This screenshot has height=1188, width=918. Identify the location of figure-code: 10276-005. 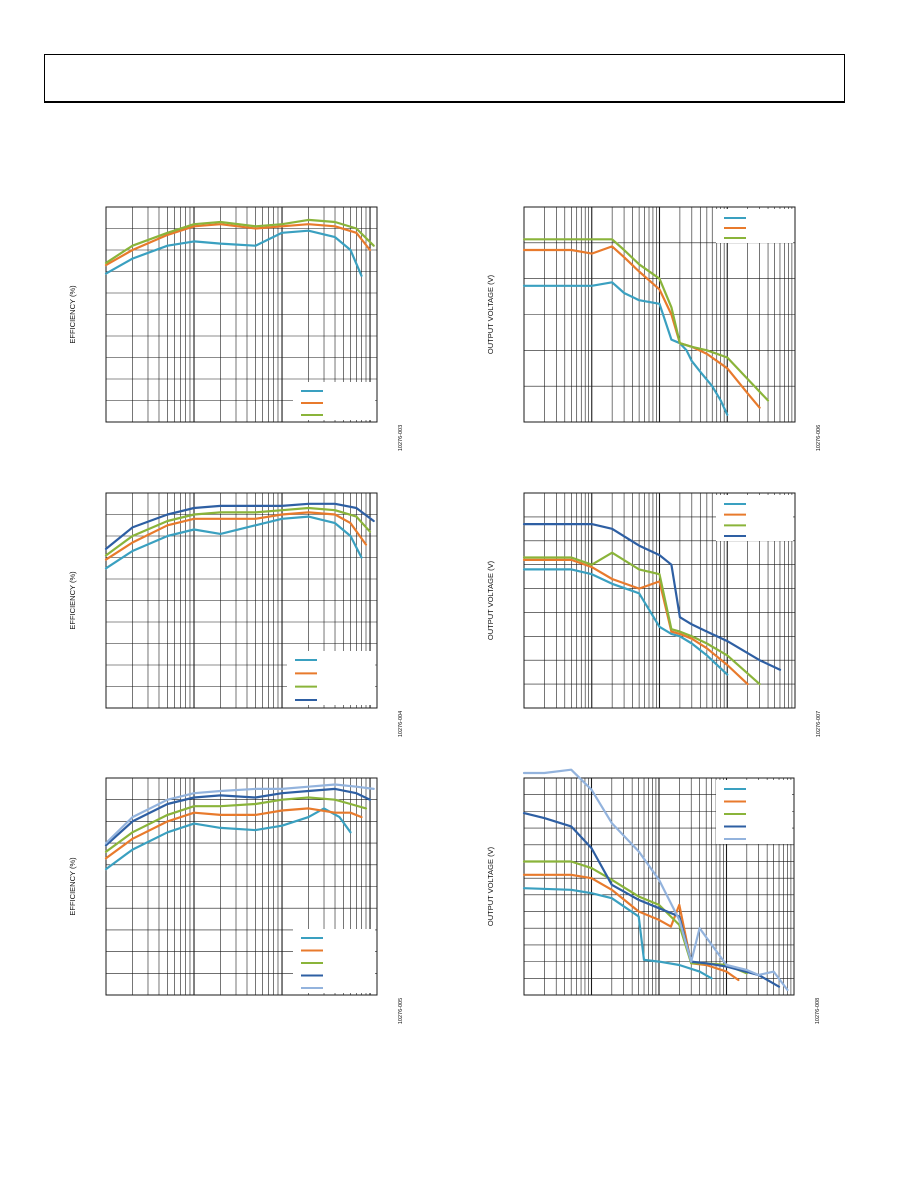
(401, 1011).